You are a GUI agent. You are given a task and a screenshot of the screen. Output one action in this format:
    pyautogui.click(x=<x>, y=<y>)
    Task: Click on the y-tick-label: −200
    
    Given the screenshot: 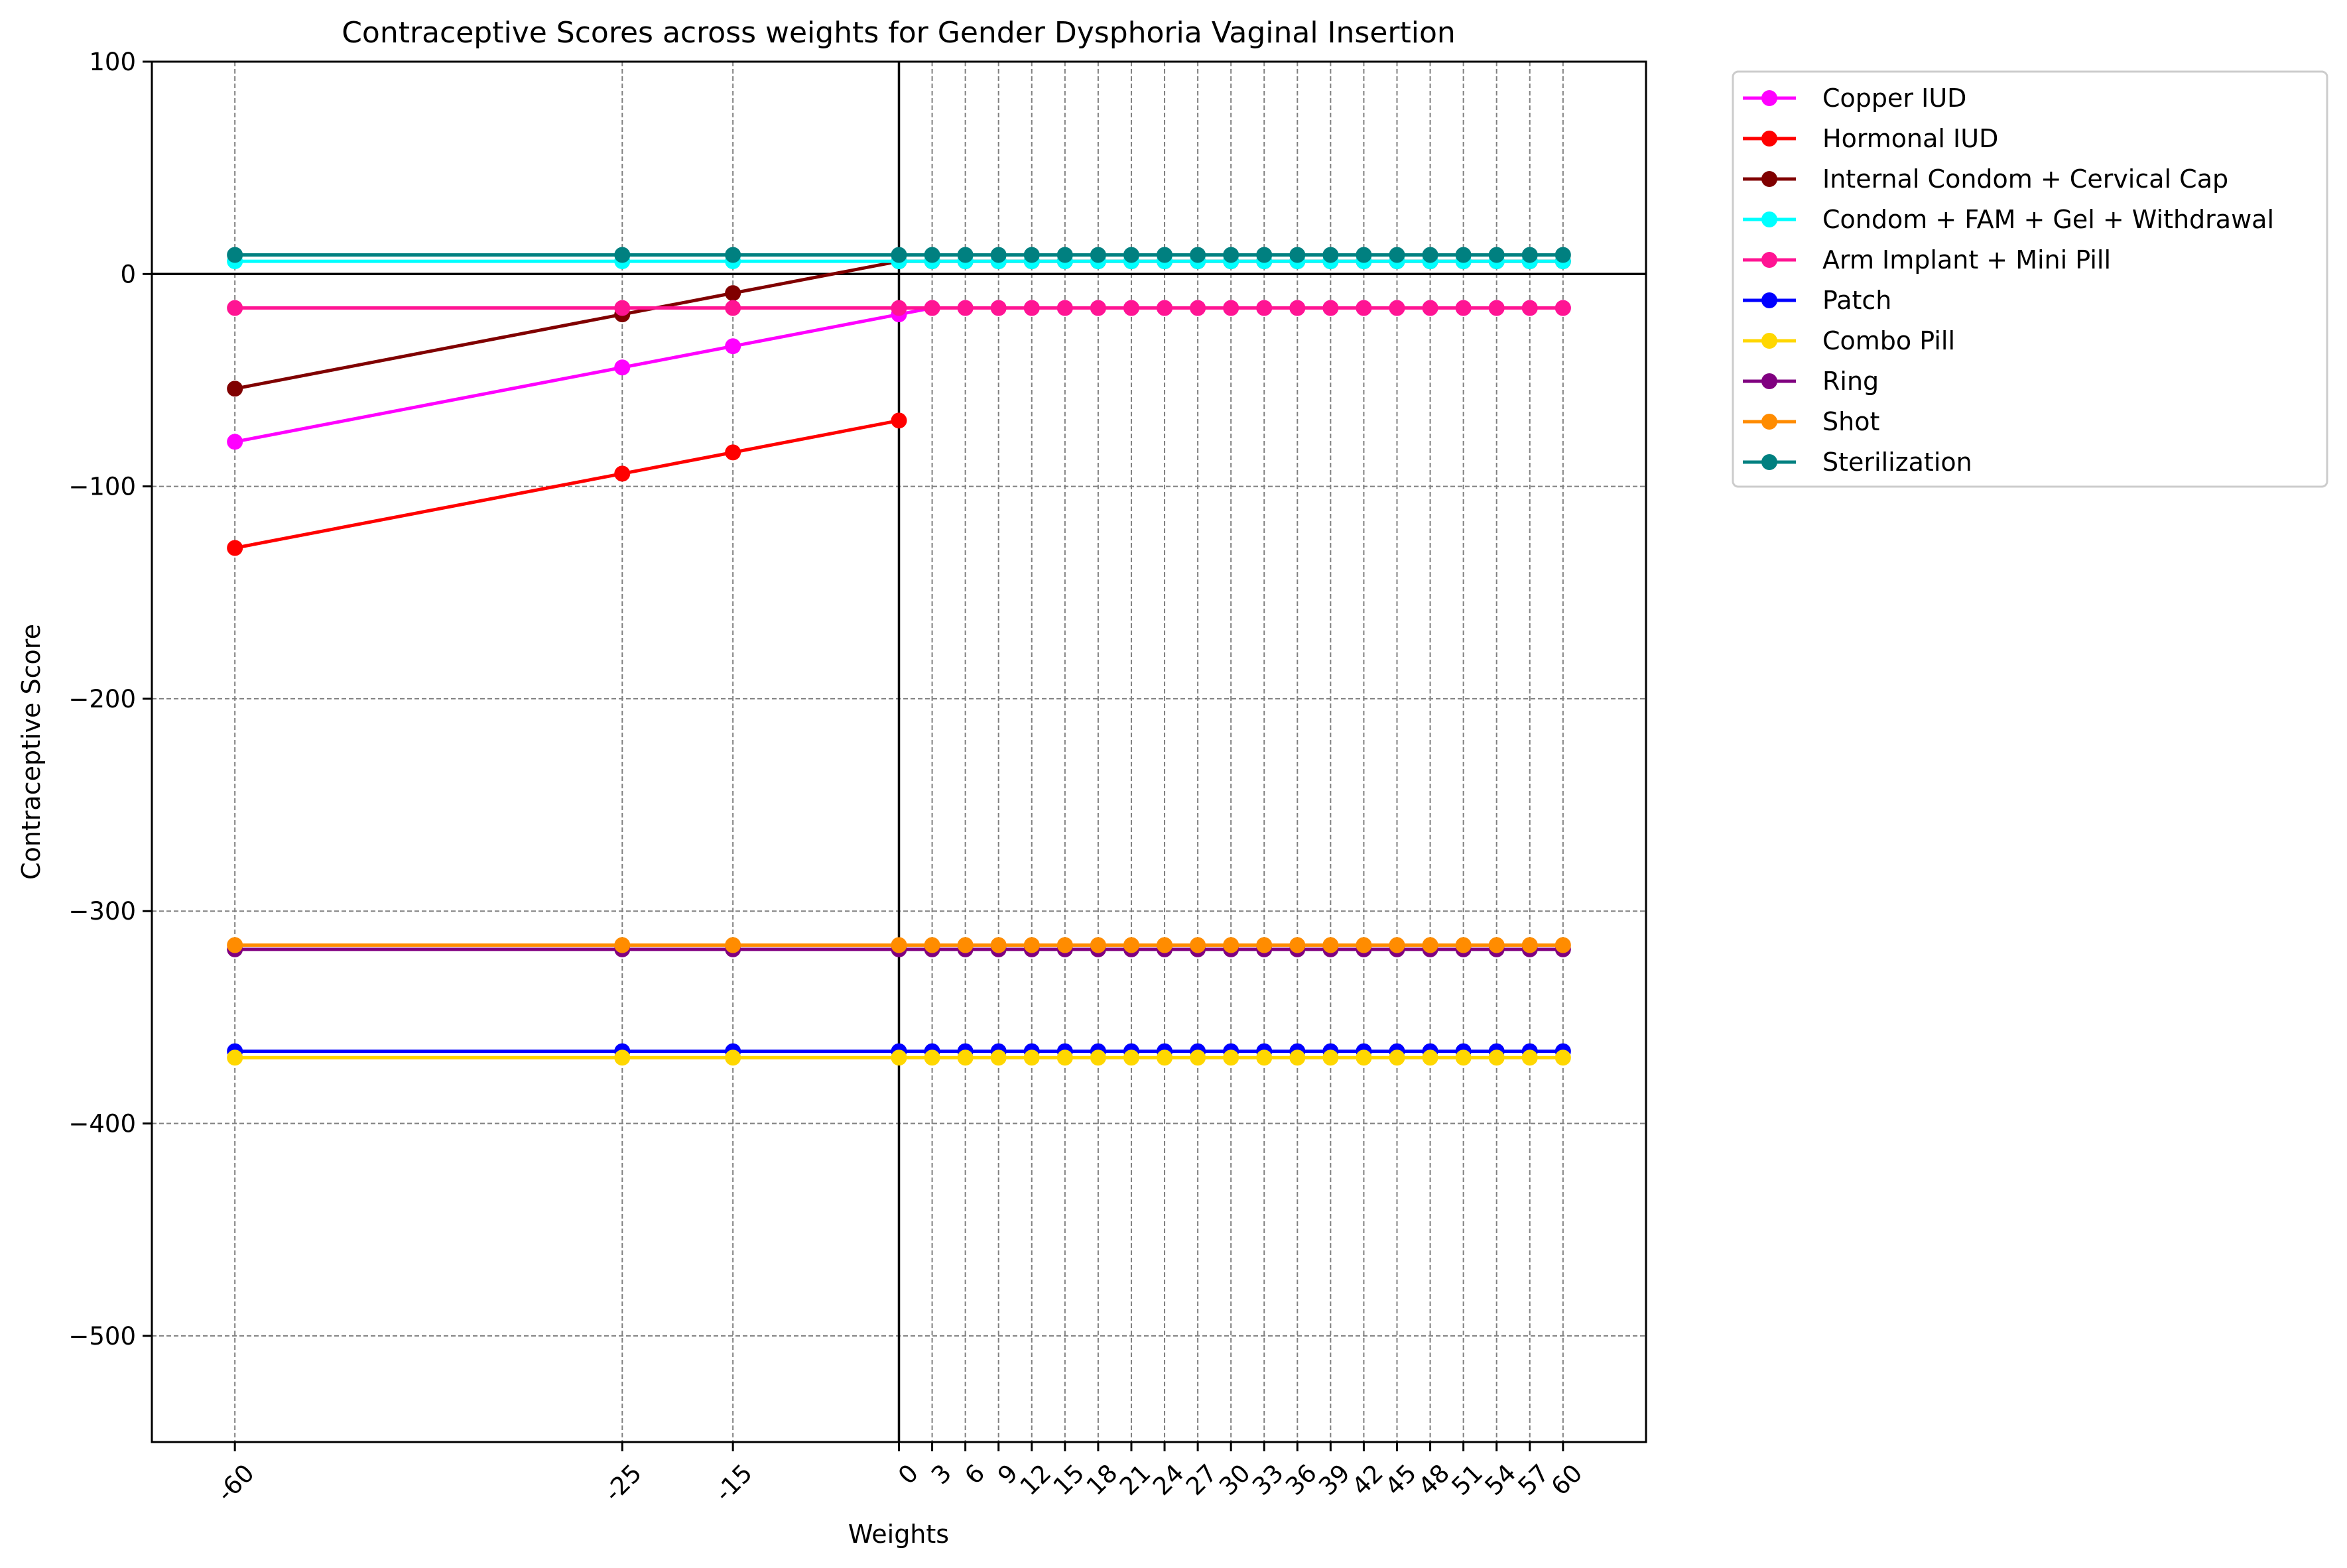 What is the action you would take?
    pyautogui.click(x=102, y=699)
    